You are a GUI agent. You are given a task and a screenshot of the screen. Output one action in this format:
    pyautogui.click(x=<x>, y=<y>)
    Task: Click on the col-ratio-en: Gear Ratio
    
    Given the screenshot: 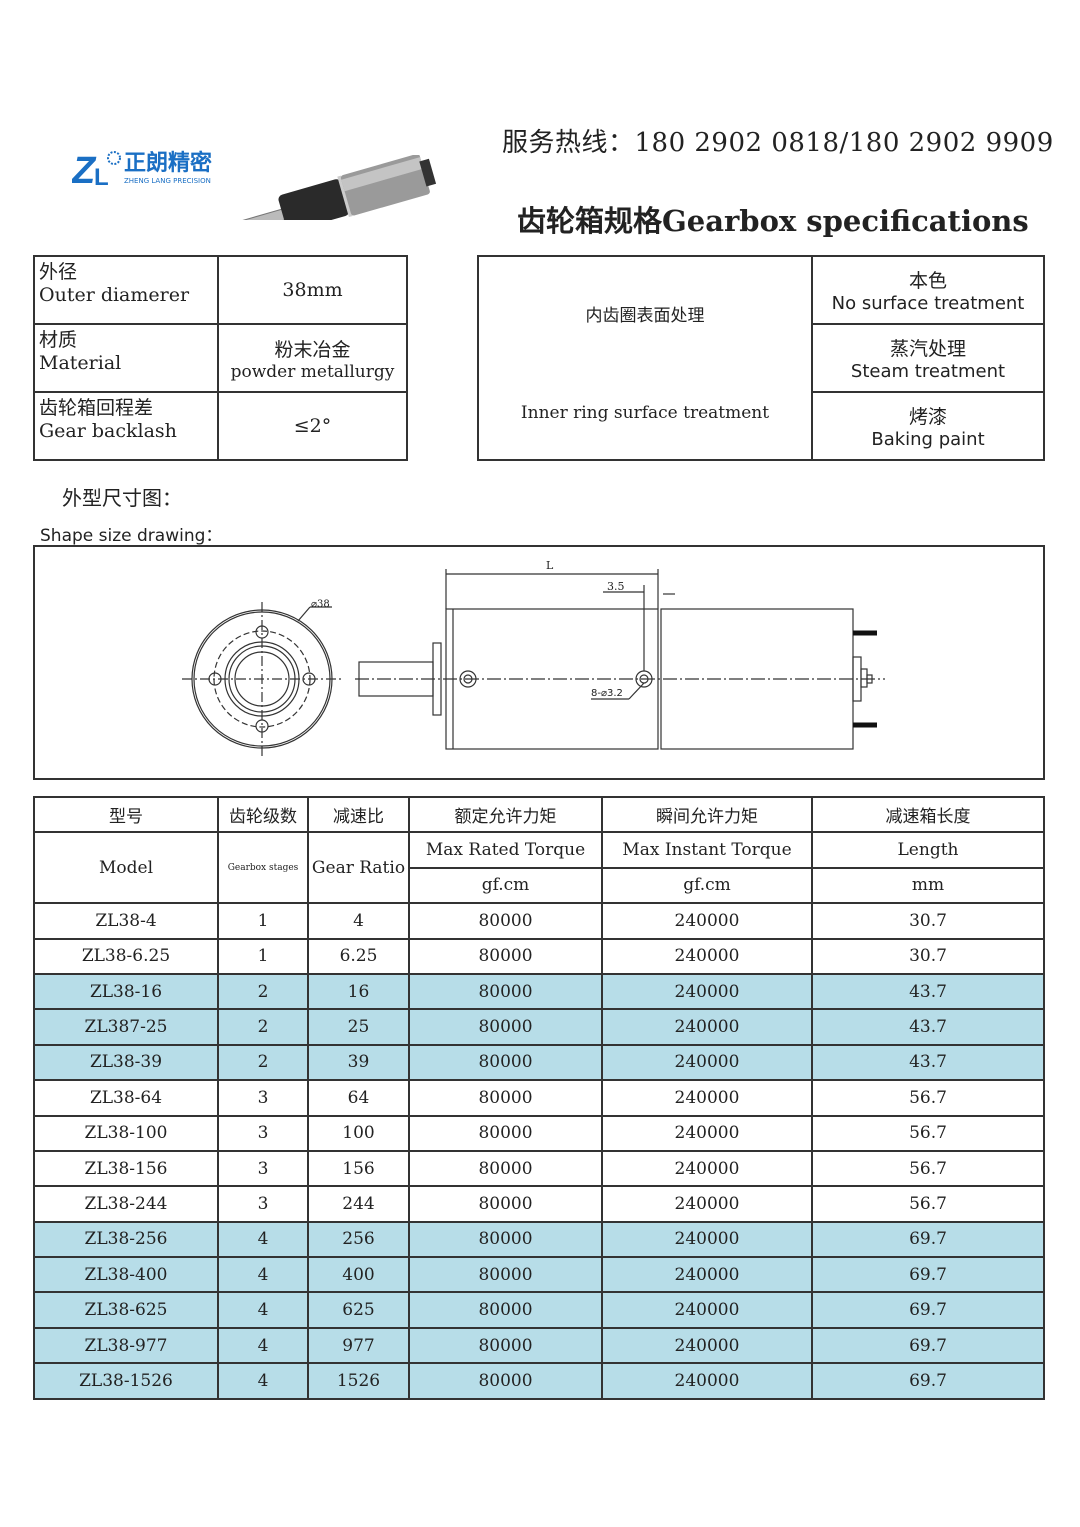 What is the action you would take?
    pyautogui.click(x=358, y=868)
    